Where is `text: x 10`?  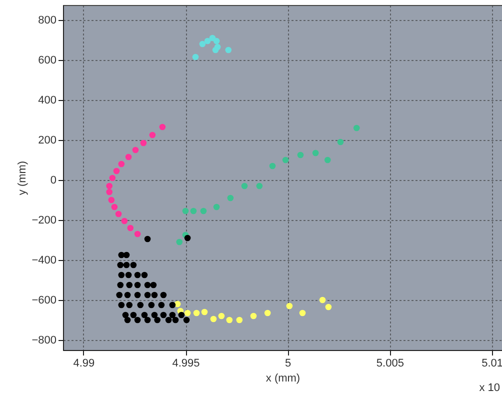 text: x 10 is located at coordinates (489, 388).